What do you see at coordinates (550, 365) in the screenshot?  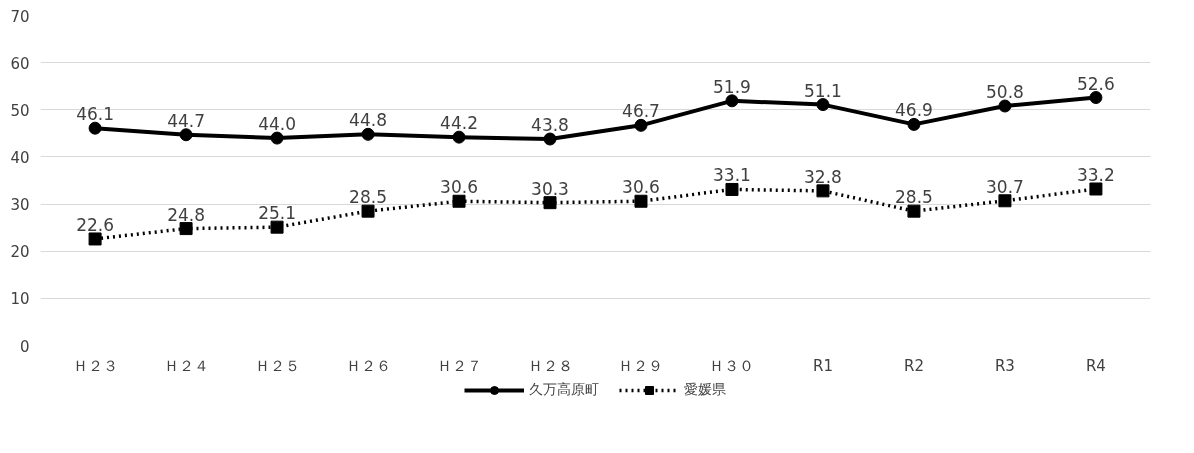 I see `x-tick-label: Ｈ２８` at bounding box center [550, 365].